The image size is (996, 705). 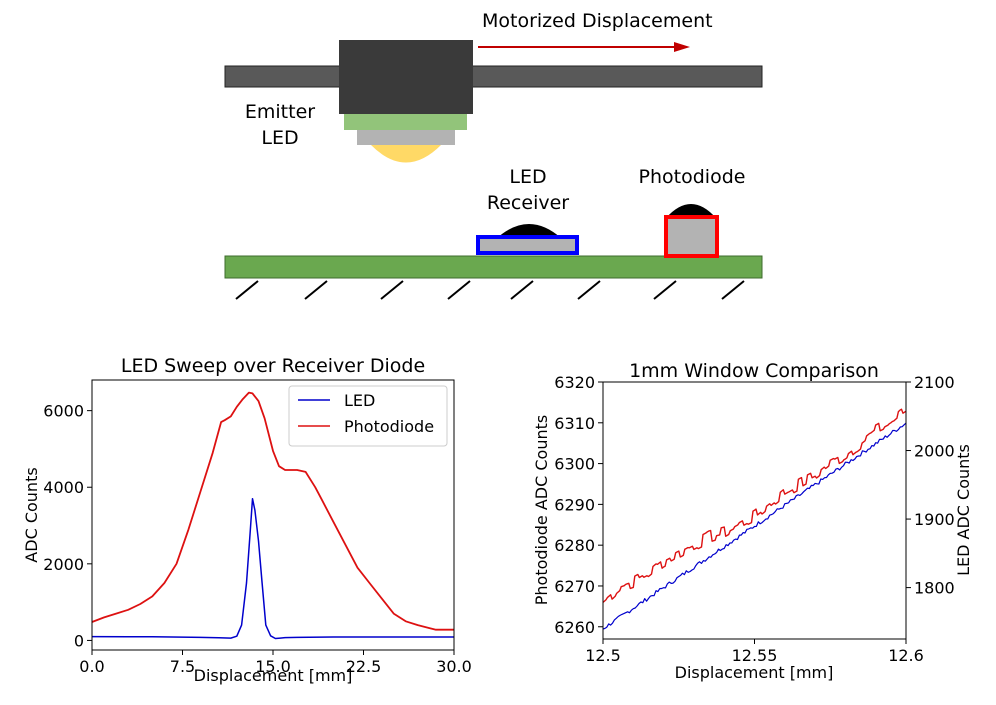 What do you see at coordinates (91, 666) in the screenshot?
I see `chart1-xtick-label: 0.0` at bounding box center [91, 666].